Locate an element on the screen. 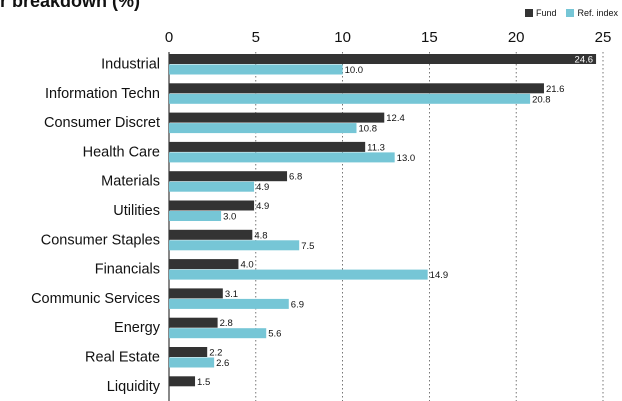  data-label-ref-index: 2.6 is located at coordinates (222, 363).